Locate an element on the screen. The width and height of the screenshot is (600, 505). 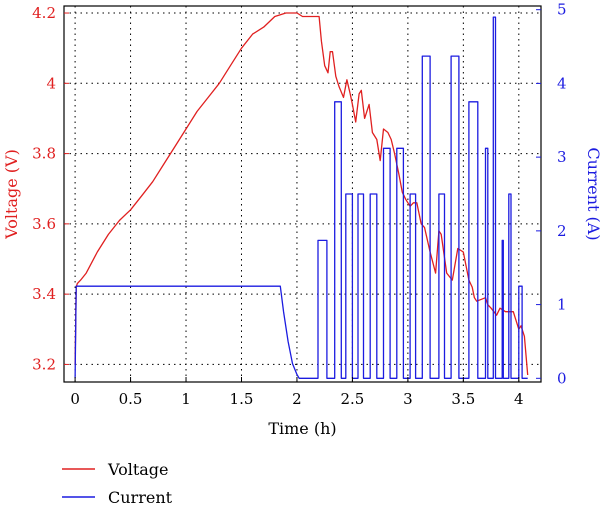
x-tick-label: 2.5 is located at coordinates (352, 399).